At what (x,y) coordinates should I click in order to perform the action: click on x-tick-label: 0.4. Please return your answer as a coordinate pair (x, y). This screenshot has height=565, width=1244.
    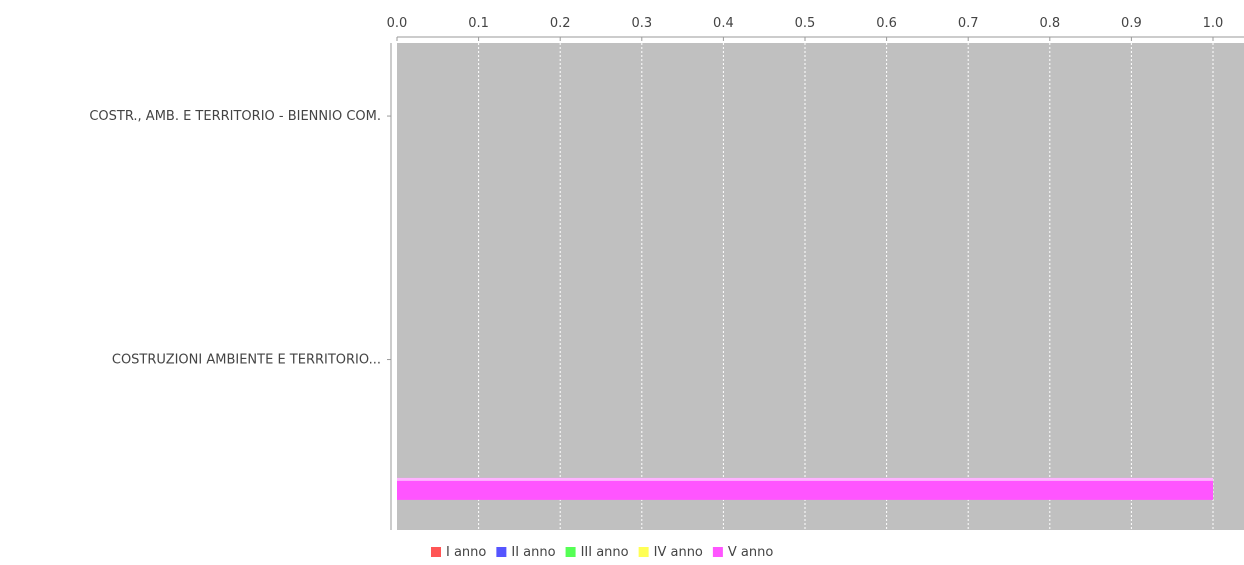
    Looking at the image, I should click on (723, 23).